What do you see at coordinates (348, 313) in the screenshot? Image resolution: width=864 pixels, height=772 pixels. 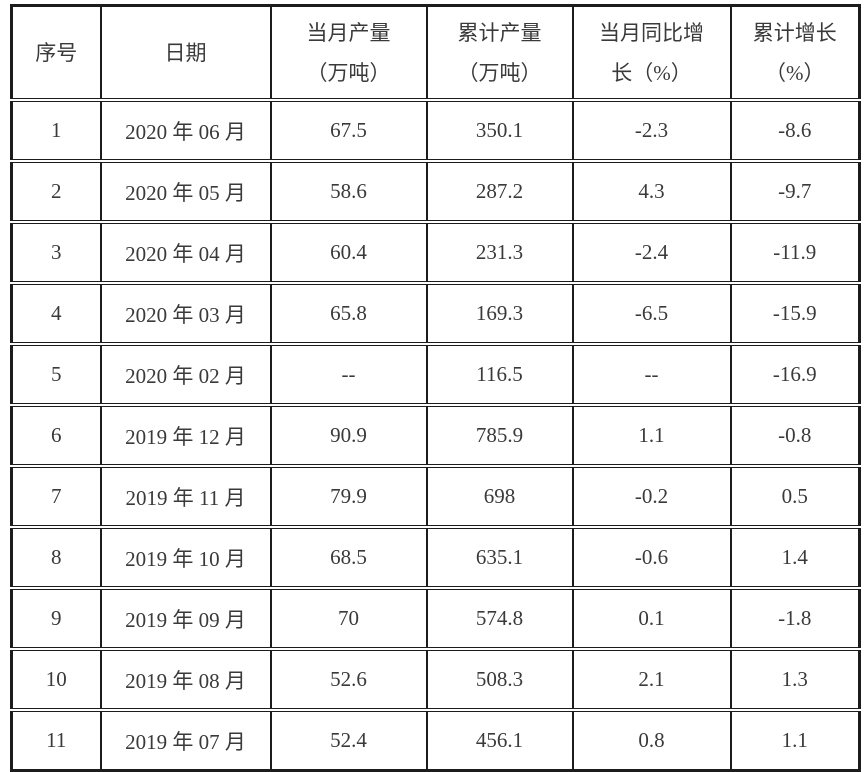 I see `cell-monthly-output: 65.8` at bounding box center [348, 313].